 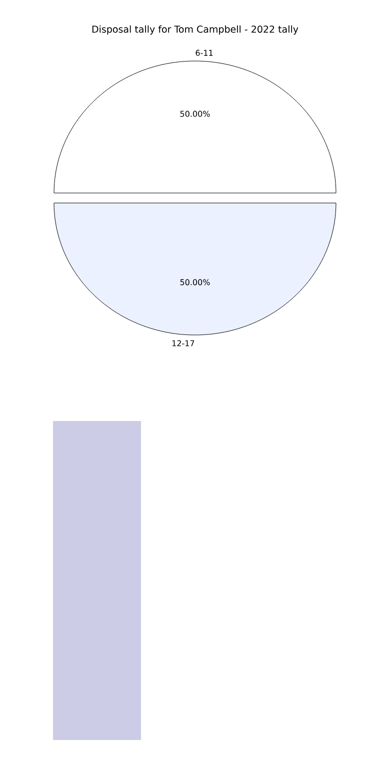 What do you see at coordinates (204, 53) in the screenshot?
I see `slice-label: 6-11` at bounding box center [204, 53].